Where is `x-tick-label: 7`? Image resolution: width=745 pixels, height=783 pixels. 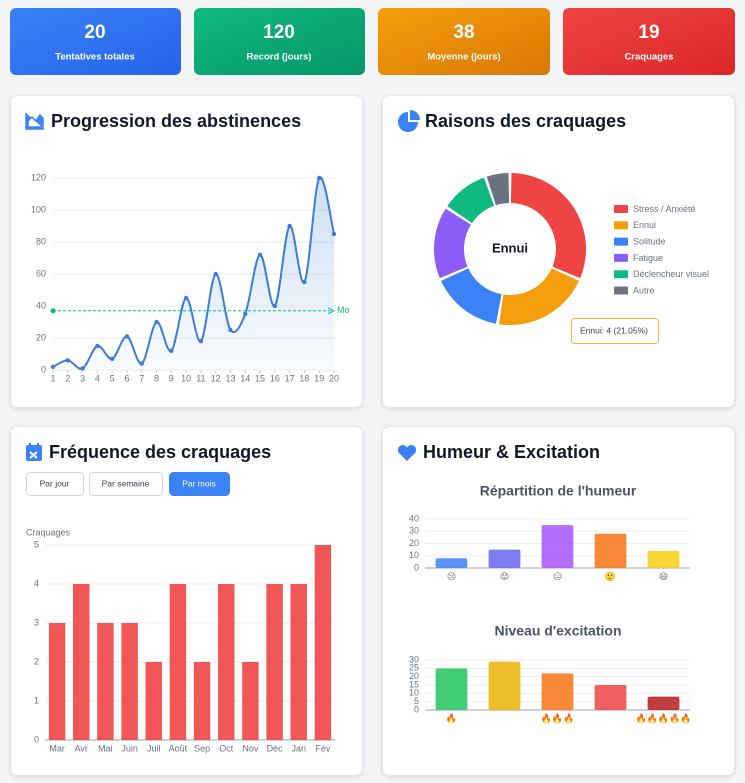
x-tick-label: 7 is located at coordinates (141, 378).